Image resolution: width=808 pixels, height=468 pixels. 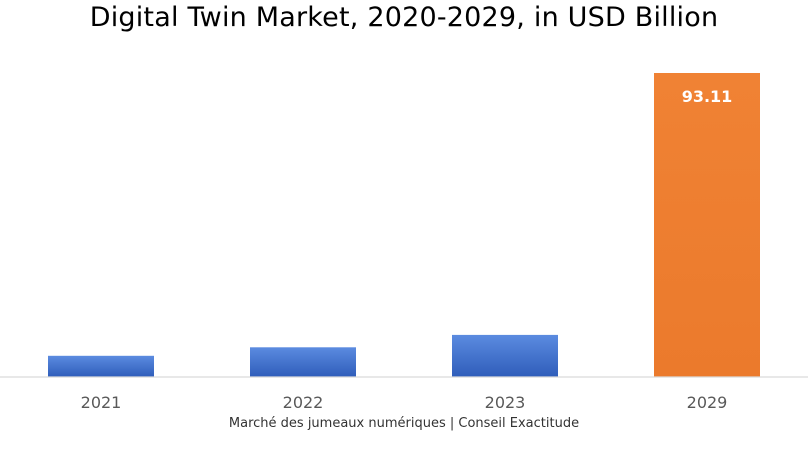 I want to click on x-tick-label-2023: 2023, so click(x=505, y=402).